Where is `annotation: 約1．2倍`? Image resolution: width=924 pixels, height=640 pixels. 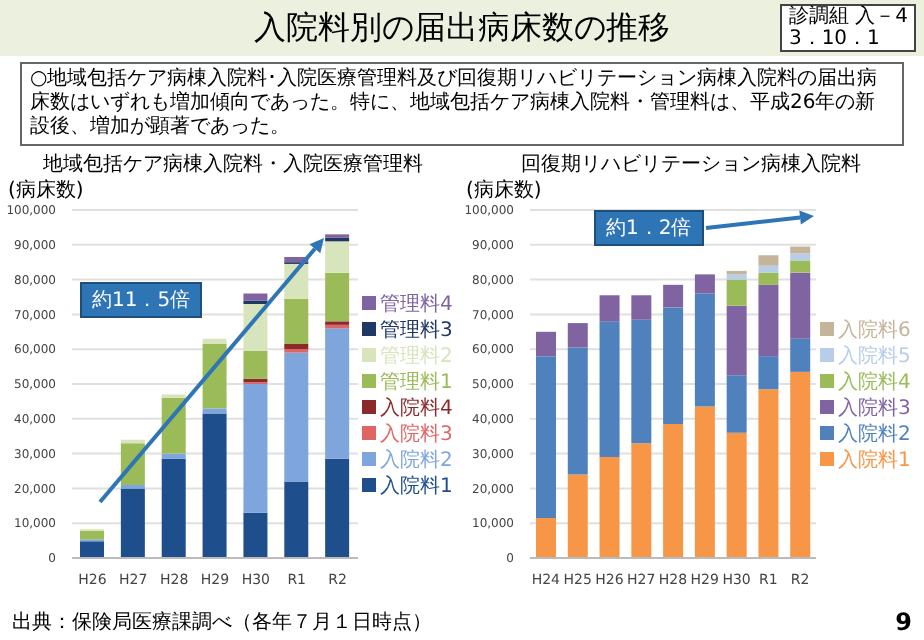
annotation: 約1．2倍 is located at coordinates (649, 228).